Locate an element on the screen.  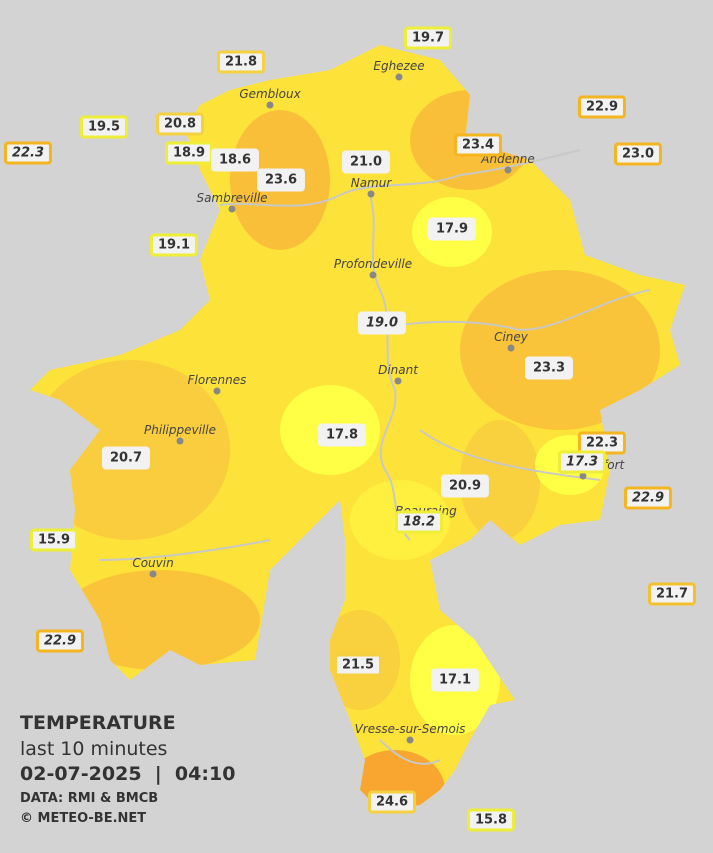
station-reading: 21.8 is located at coordinates (241, 62).